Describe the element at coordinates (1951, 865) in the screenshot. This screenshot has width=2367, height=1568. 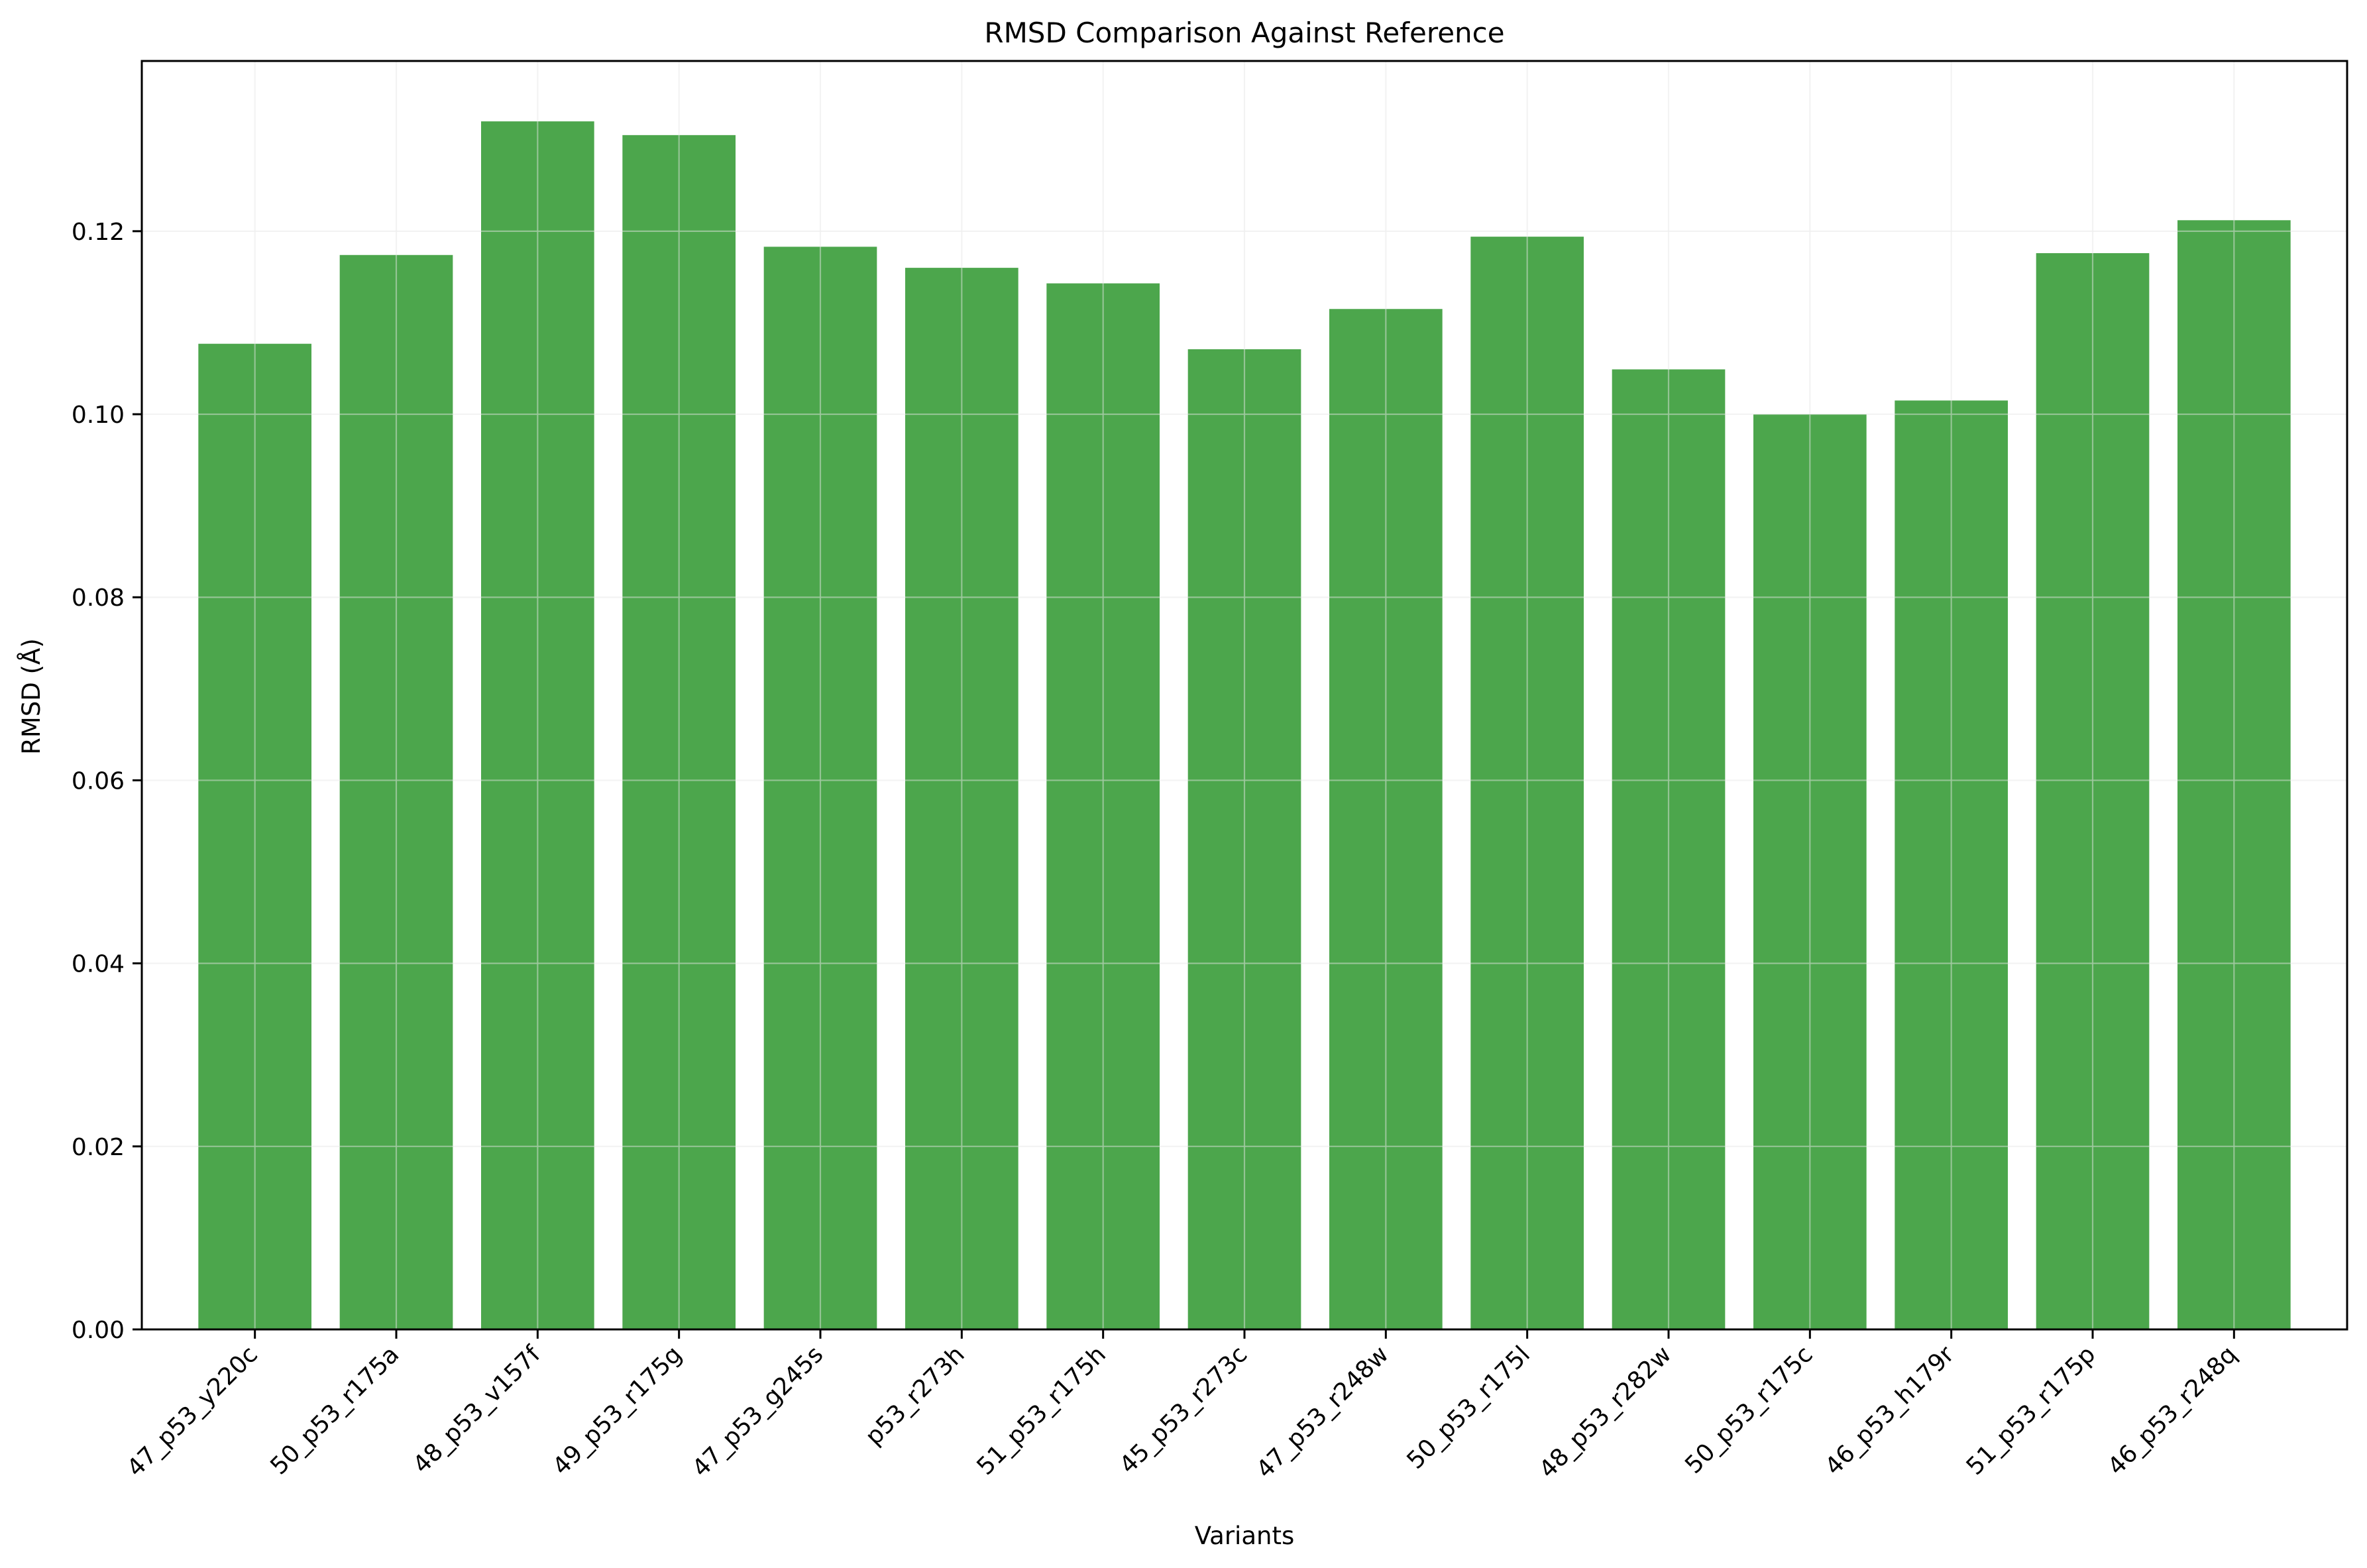
I see `bar-46_p53_h179r` at that location.